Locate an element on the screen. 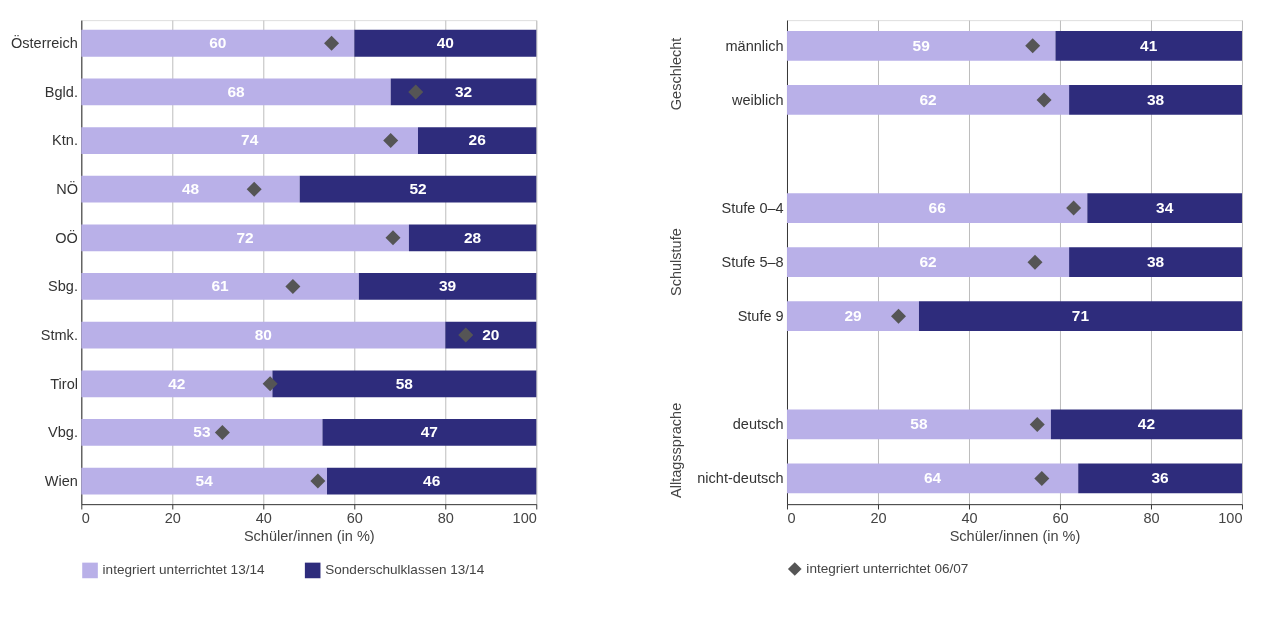  data-label: 74 is located at coordinates (250, 140).